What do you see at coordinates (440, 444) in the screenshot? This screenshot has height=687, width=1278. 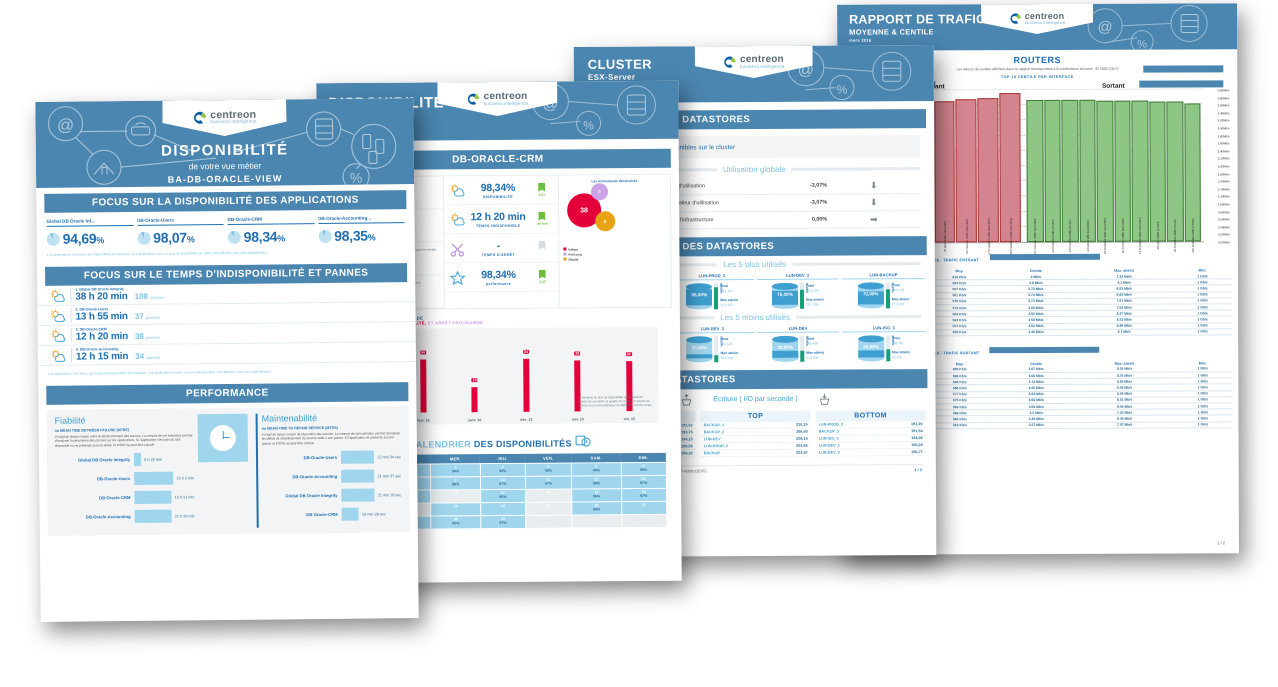 I see `calendar-title-1: CALENDRIER` at bounding box center [440, 444].